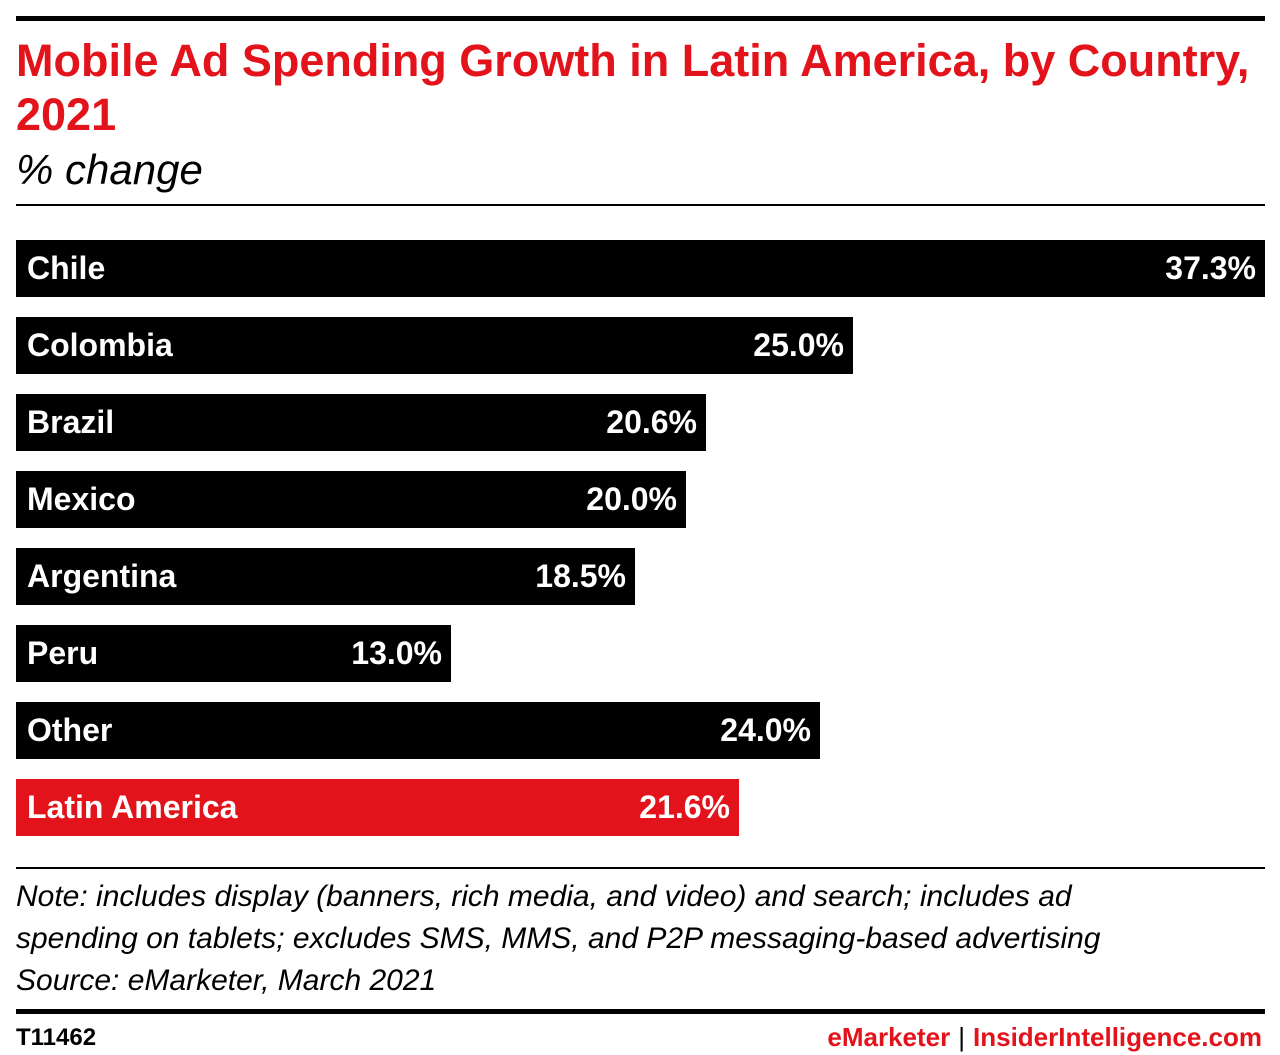  Describe the element at coordinates (70, 422) in the screenshot. I see `bar-label-brazil: Brazil` at that location.